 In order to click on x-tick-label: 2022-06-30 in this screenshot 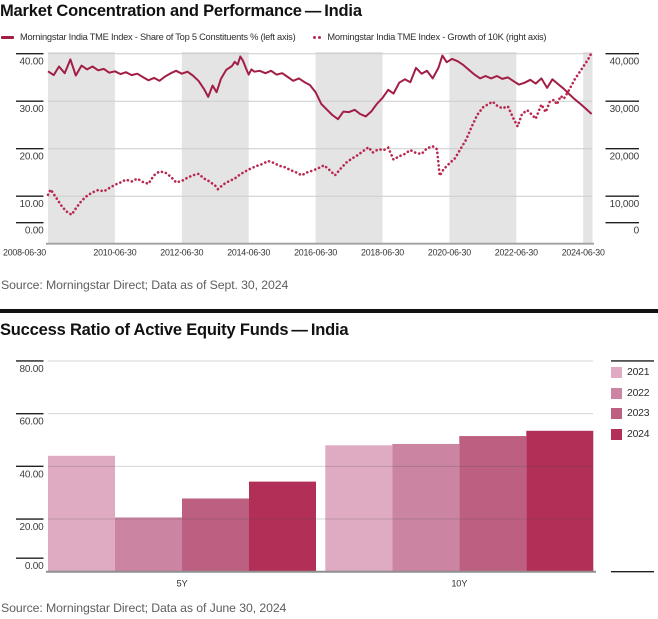, I will do `click(516, 253)`.